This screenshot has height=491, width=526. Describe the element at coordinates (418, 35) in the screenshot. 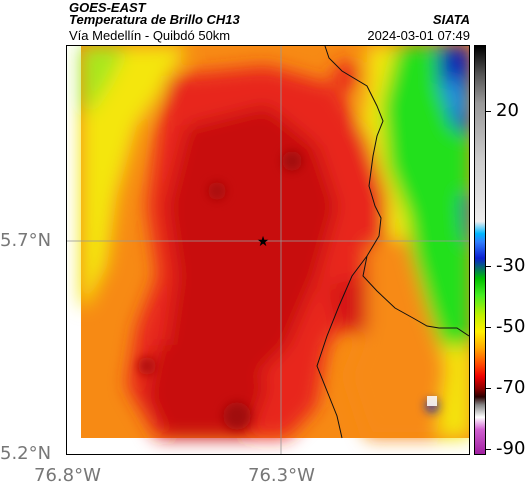

I see `timestamp-label: 2024-03-01 07:49` at that location.